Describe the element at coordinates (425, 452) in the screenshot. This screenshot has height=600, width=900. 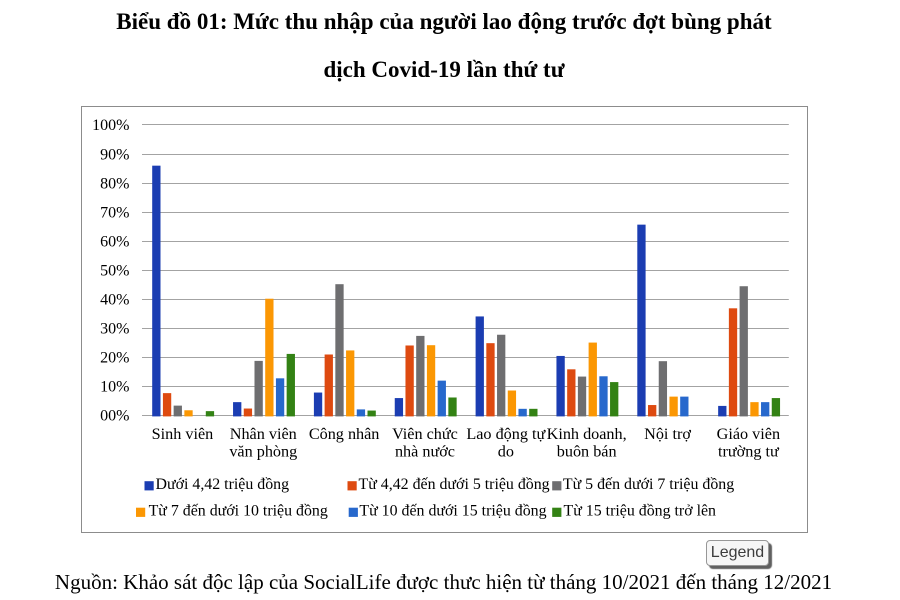
I see `svg-text: nhà nước` at that location.